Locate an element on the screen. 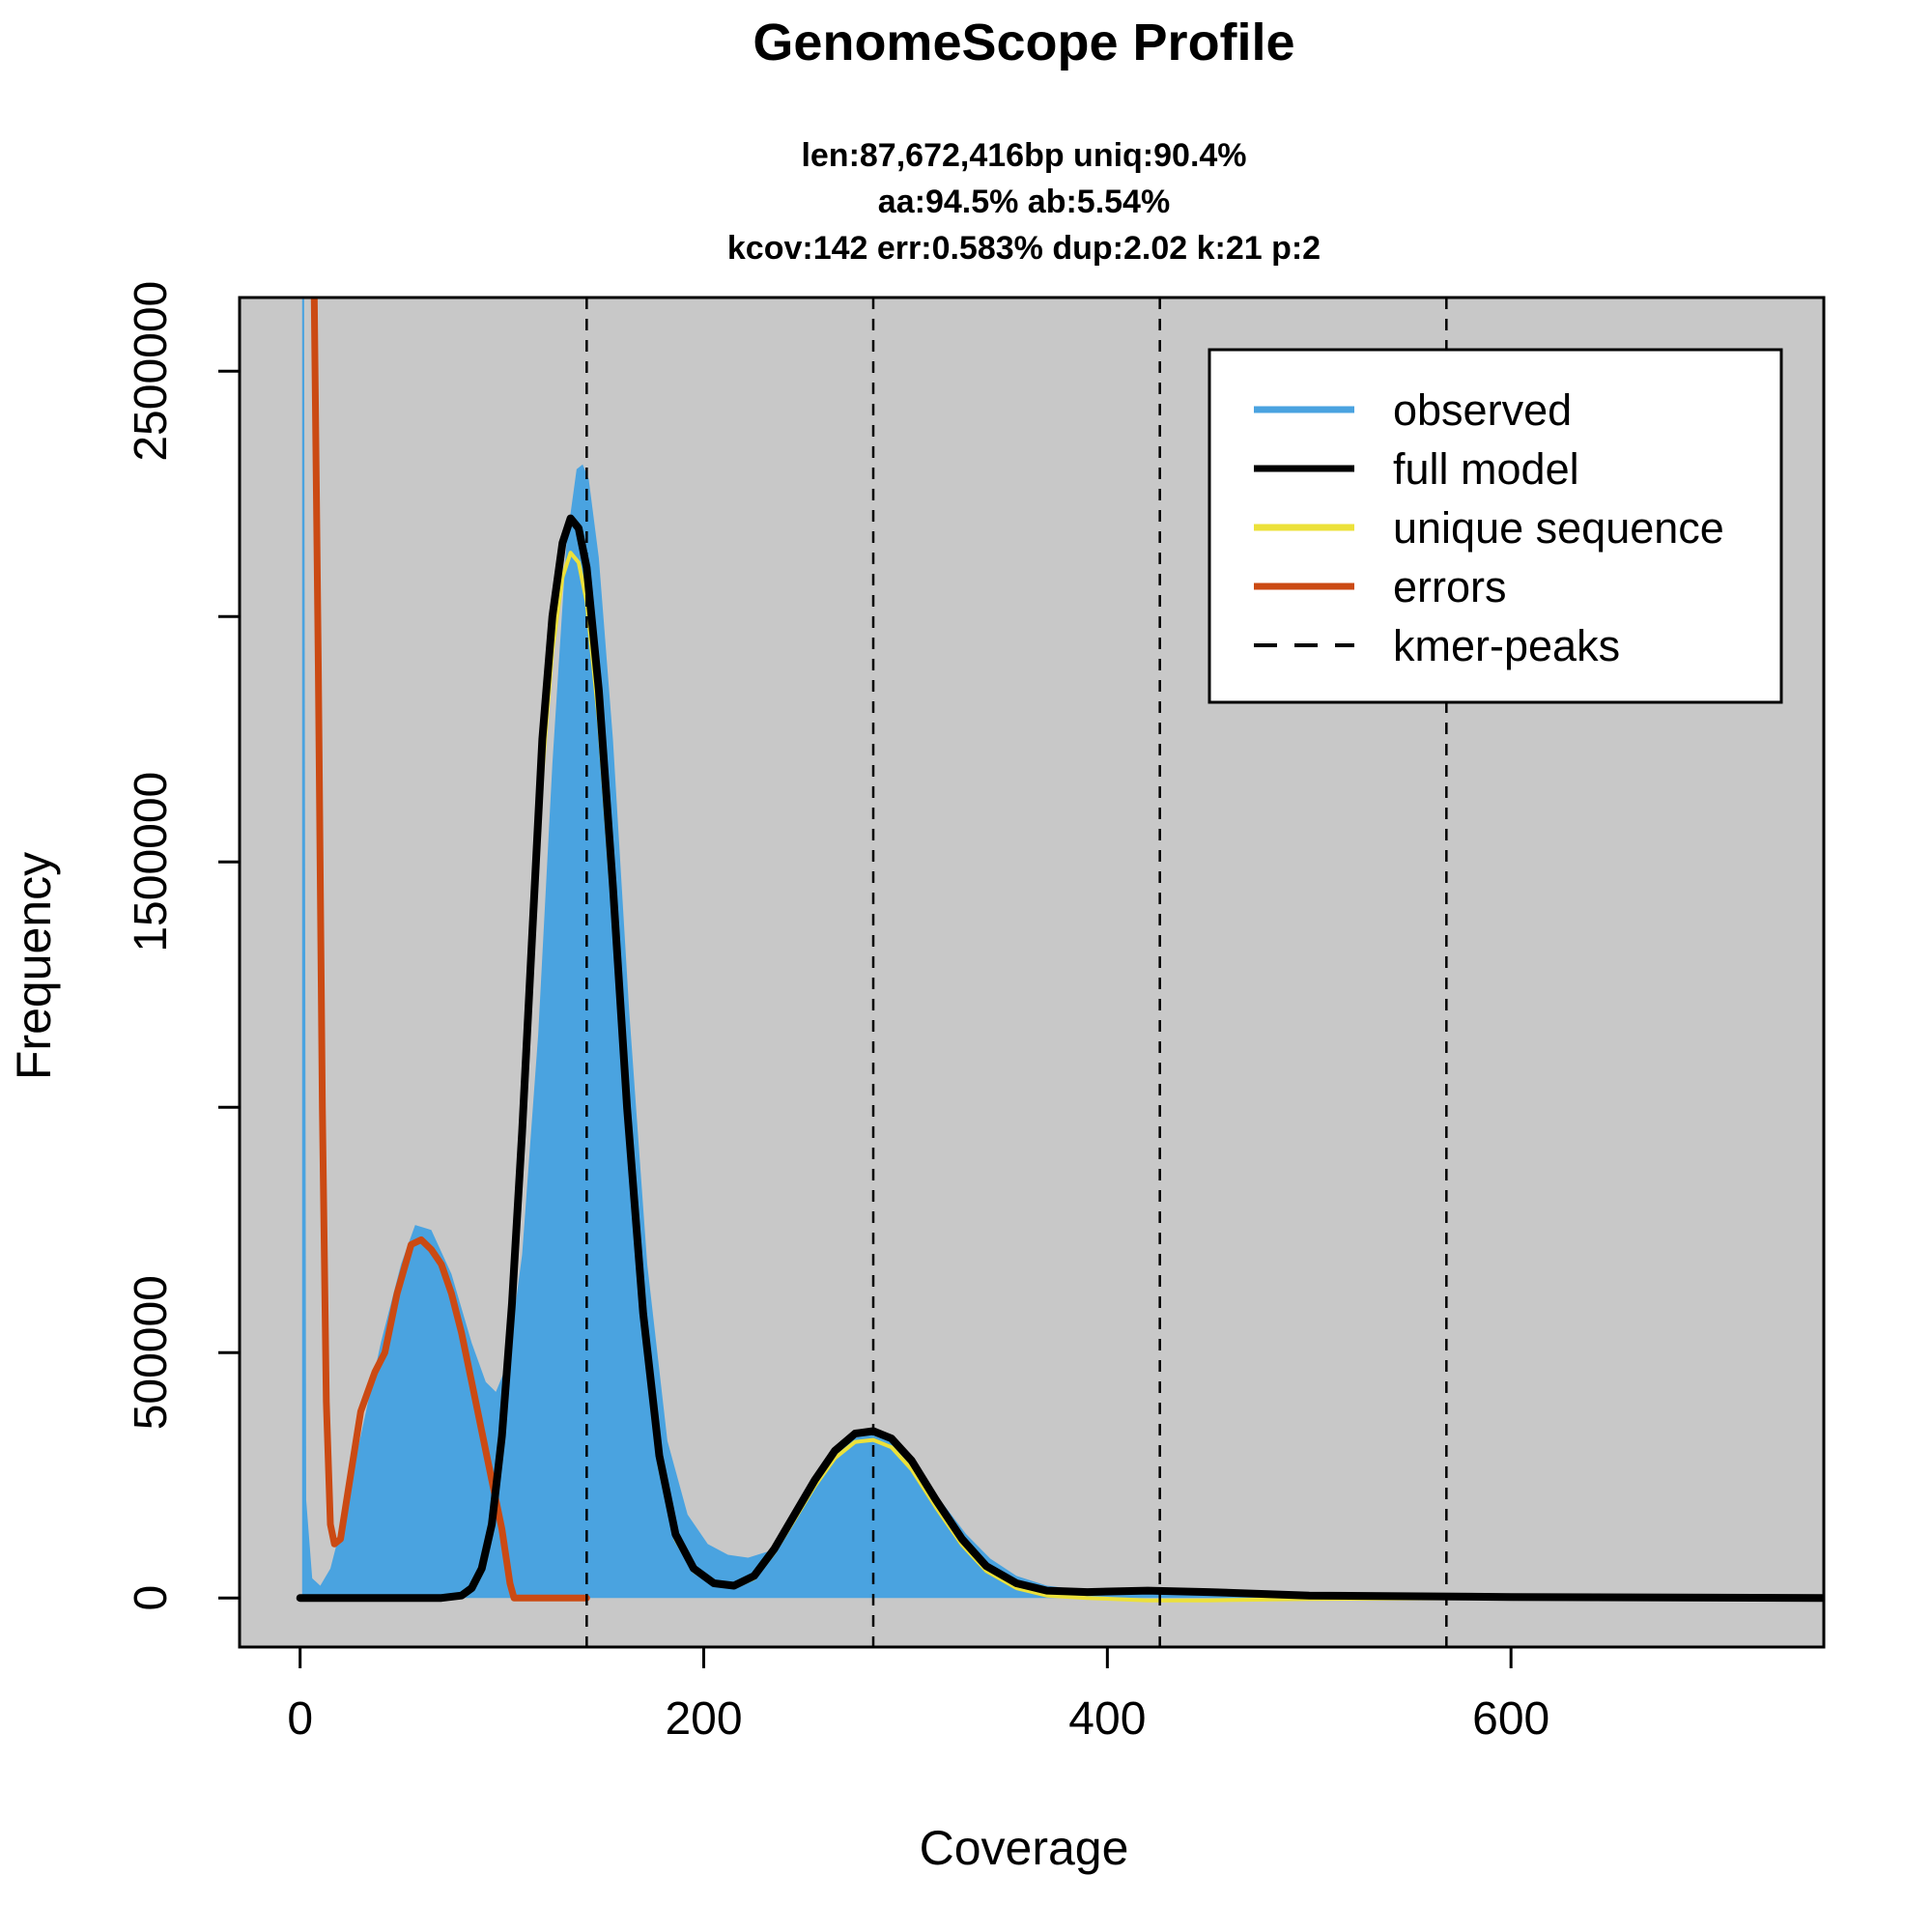 The width and height of the screenshot is (1932, 1932). legend-label-full-model: full model is located at coordinates (1486, 469).